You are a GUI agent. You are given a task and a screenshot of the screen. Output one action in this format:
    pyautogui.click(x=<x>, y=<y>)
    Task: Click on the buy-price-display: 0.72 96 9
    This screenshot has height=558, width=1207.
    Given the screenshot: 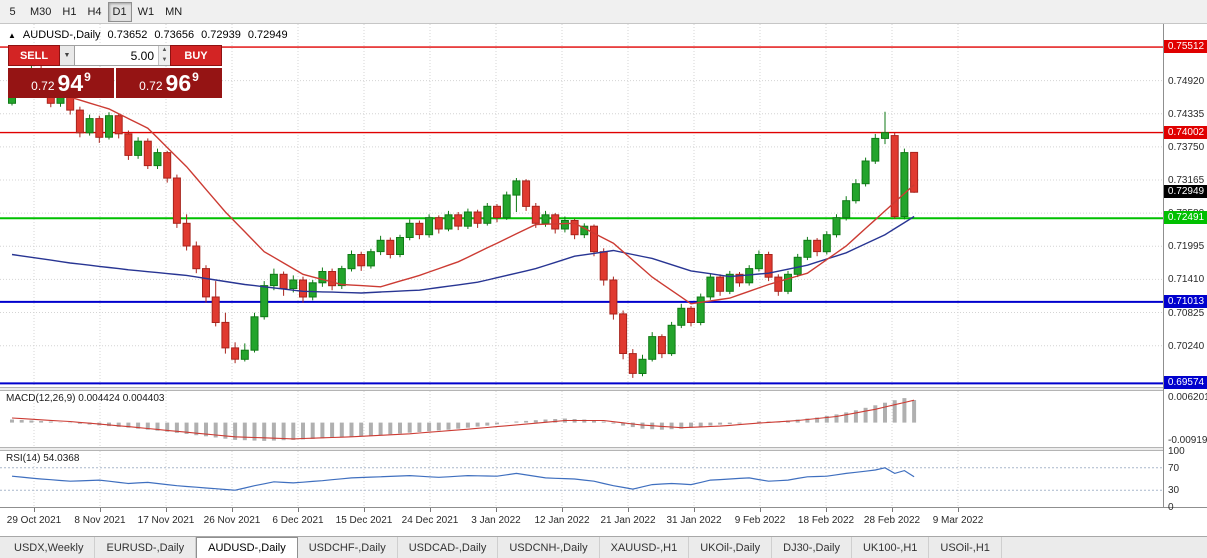 What is the action you would take?
    pyautogui.click(x=169, y=83)
    